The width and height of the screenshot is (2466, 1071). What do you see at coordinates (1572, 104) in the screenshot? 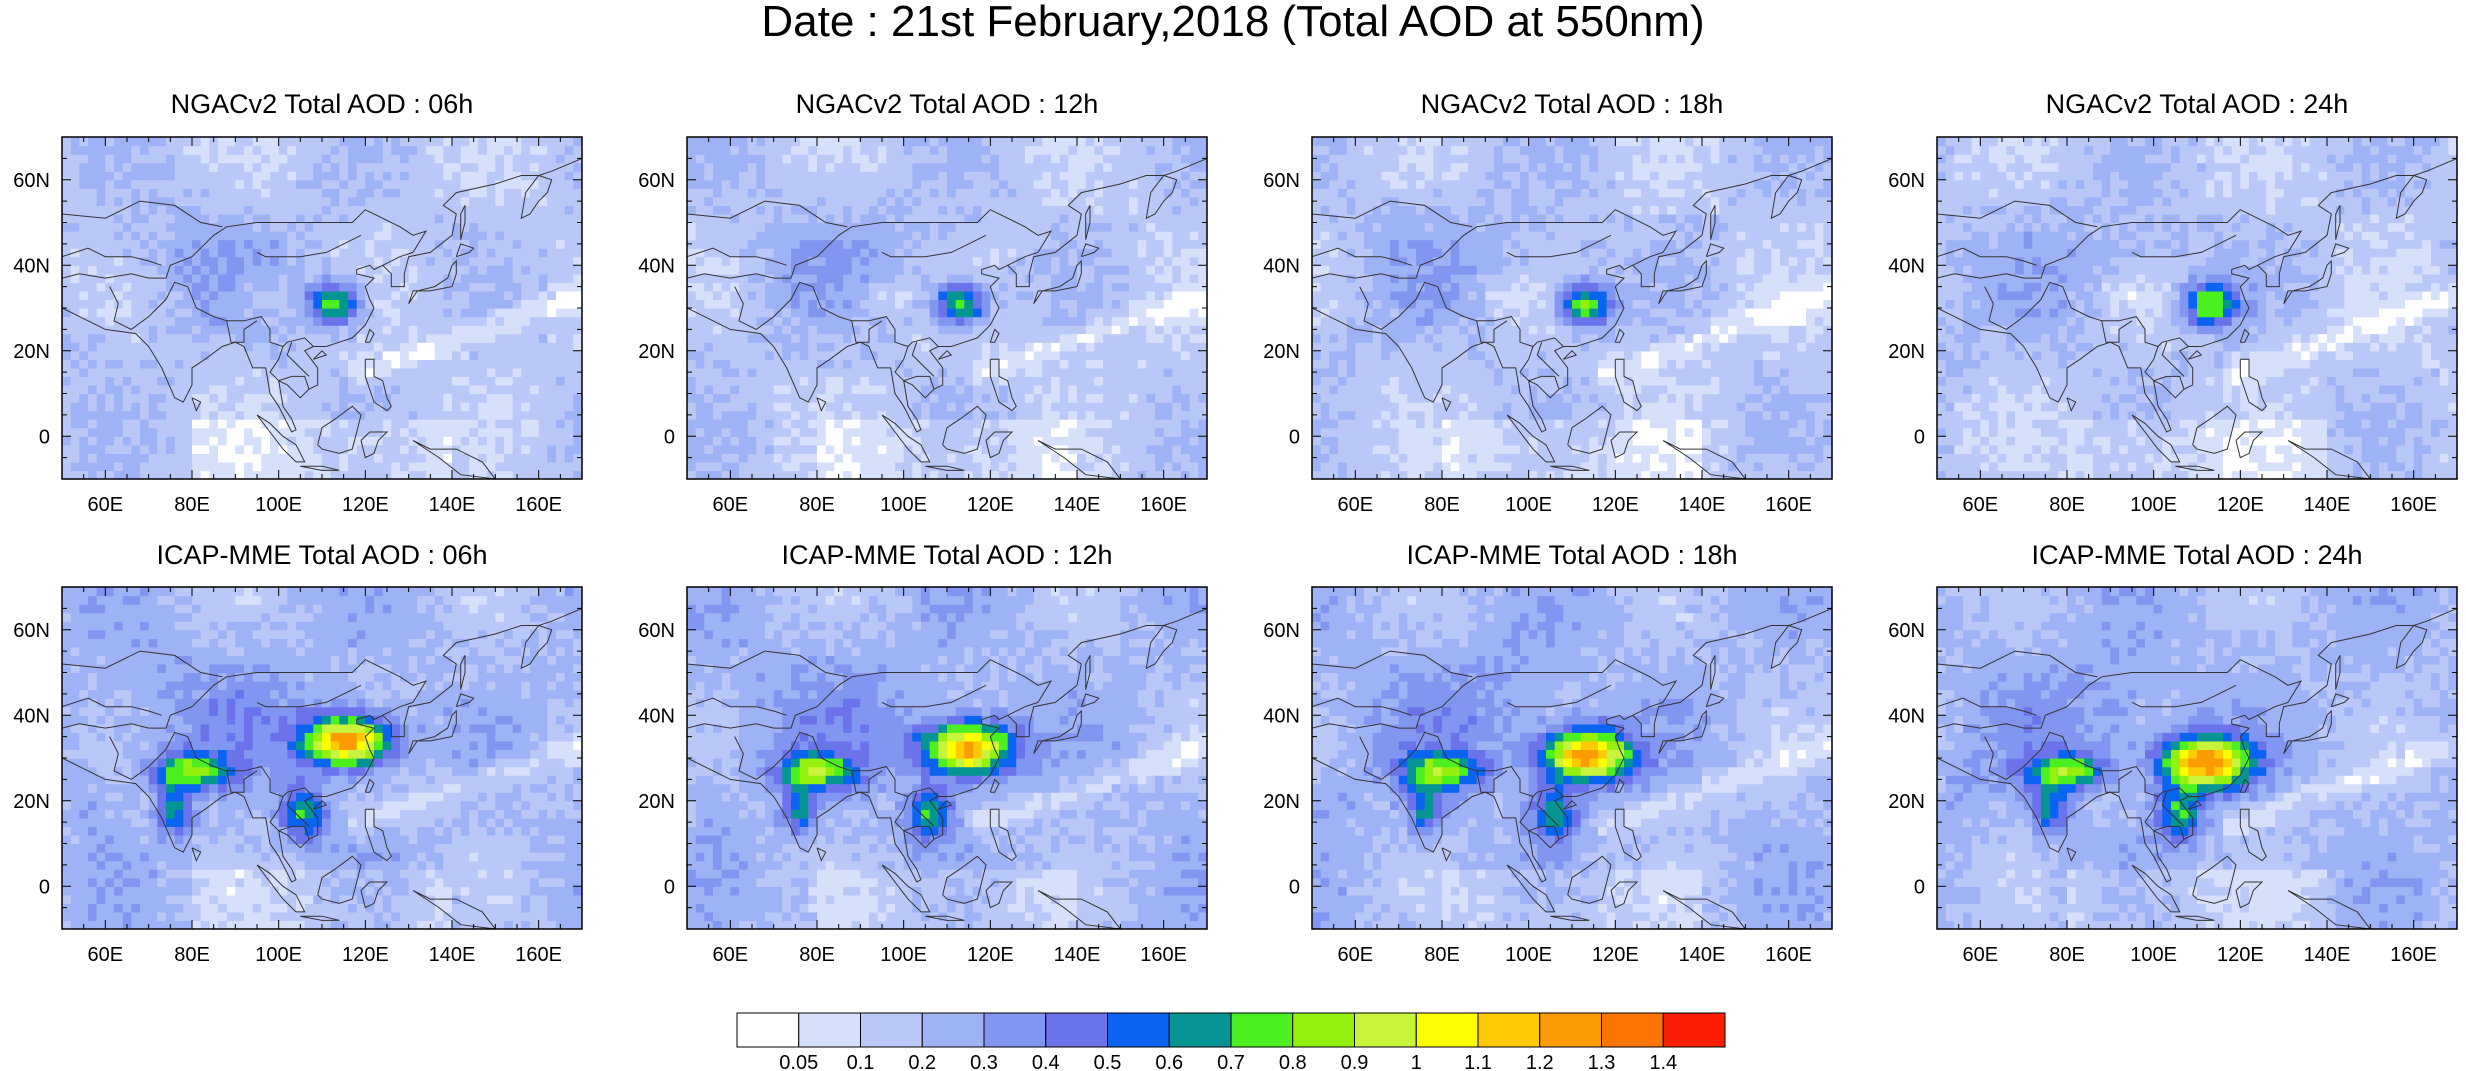
I see `panel-title: NGACv2 Total AOD : 18h` at bounding box center [1572, 104].